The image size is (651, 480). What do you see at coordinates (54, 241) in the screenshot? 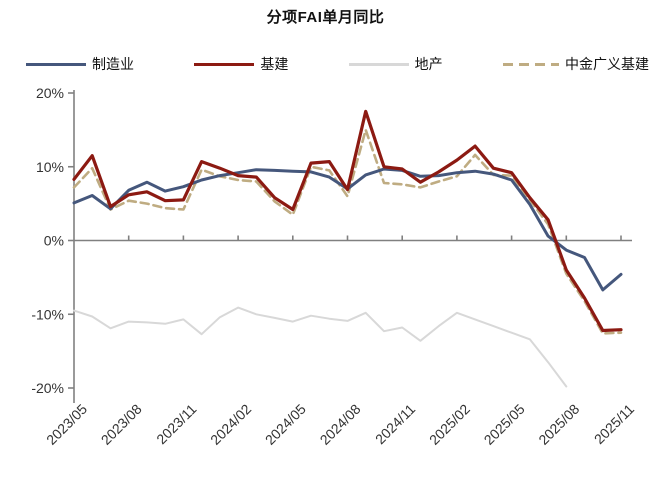
I see `y-tick-label: 0%` at bounding box center [54, 241].